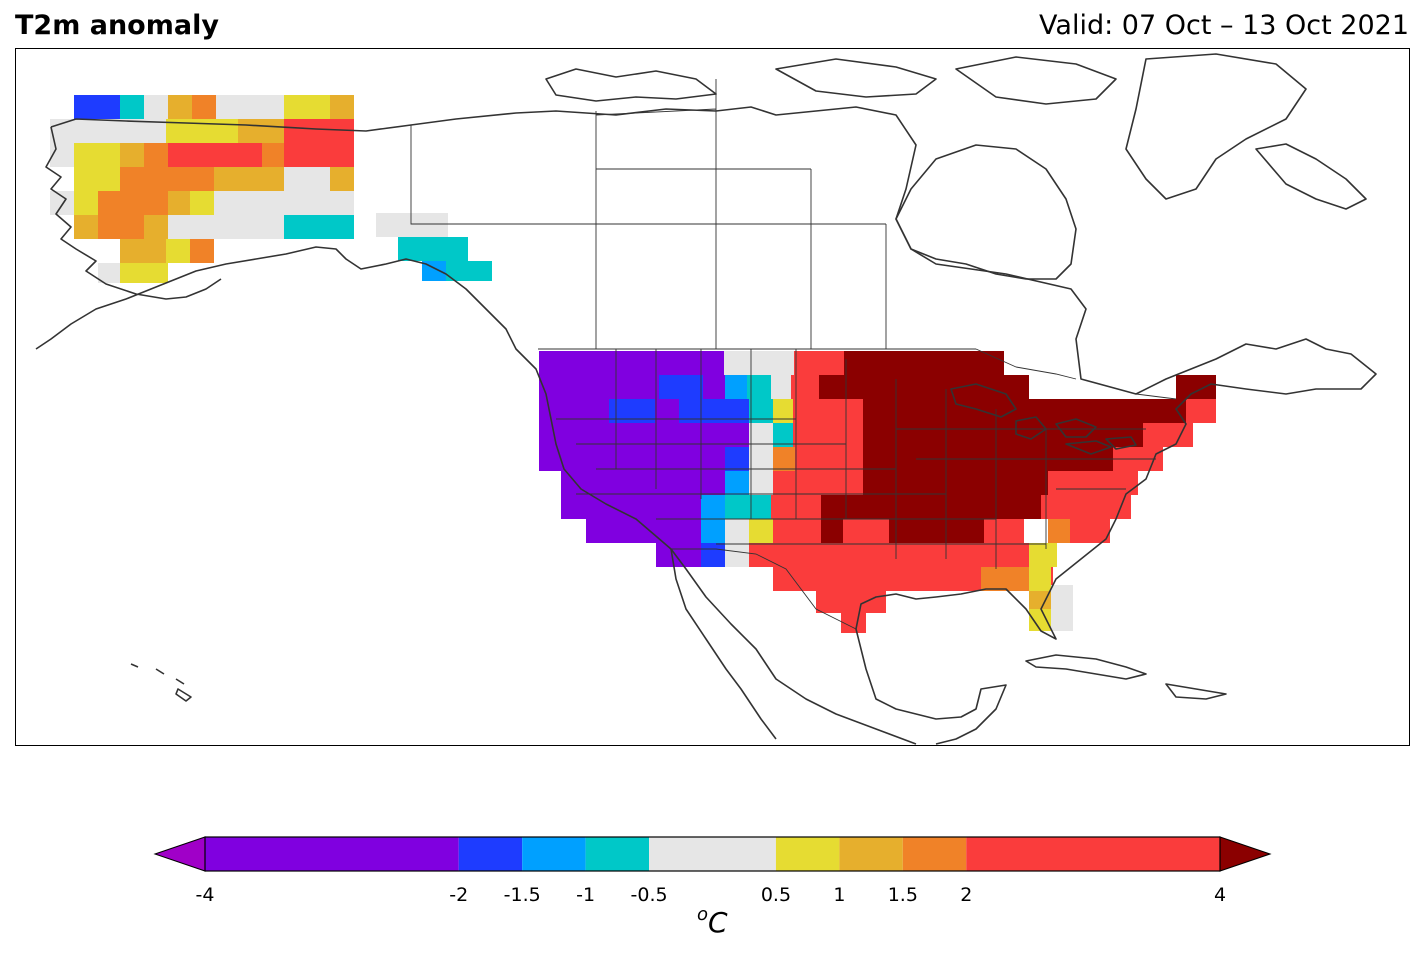 Image resolution: width=1425 pixels, height=957 pixels. Describe the element at coordinates (205, 895) in the screenshot. I see `colorbar-tick-label: -4` at that location.